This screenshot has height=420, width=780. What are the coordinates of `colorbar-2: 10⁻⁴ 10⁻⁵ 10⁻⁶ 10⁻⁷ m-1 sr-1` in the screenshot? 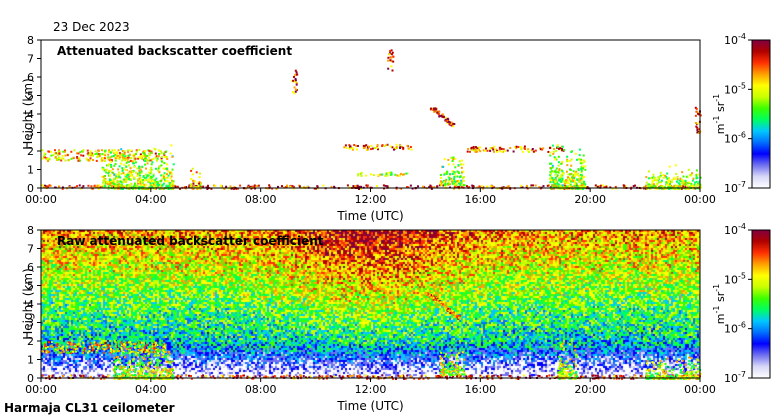 It's located at (741, 303).